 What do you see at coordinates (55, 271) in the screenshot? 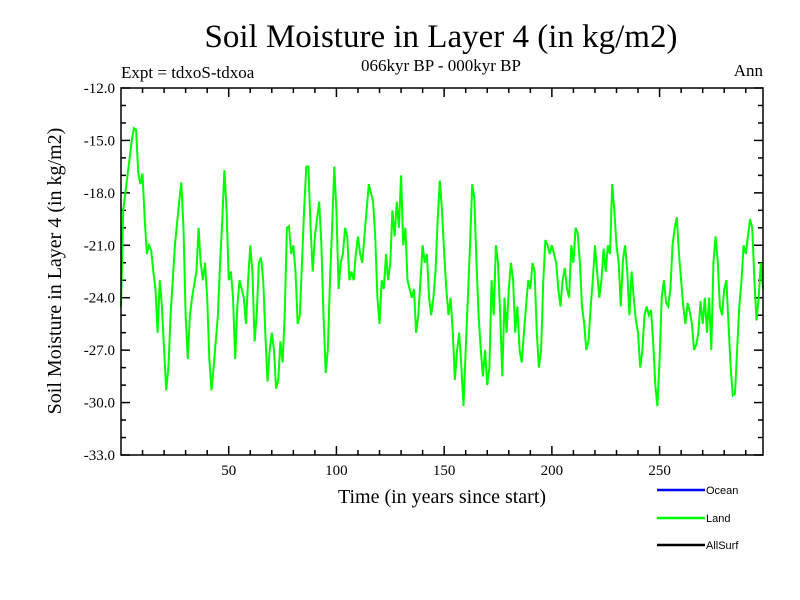
I see `y-axis-label: Soil Moisture in Layer 4 (in kg/m2)` at bounding box center [55, 271].